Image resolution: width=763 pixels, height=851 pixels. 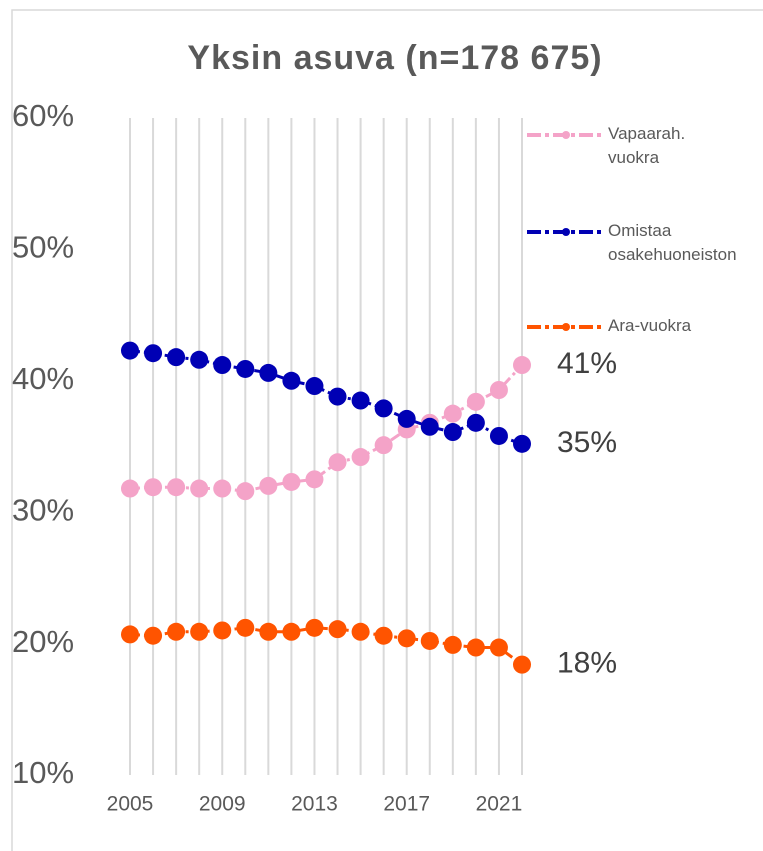 I want to click on legend-label-line: Vapaarah., so click(x=646, y=133).